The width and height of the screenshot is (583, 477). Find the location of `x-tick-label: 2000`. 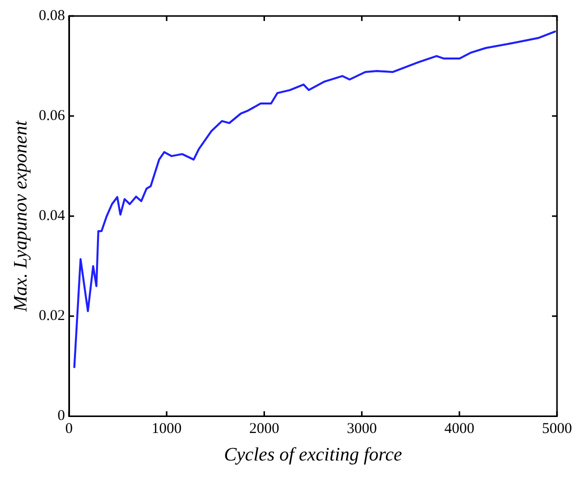

x-tick-label: 2000 is located at coordinates (264, 429).